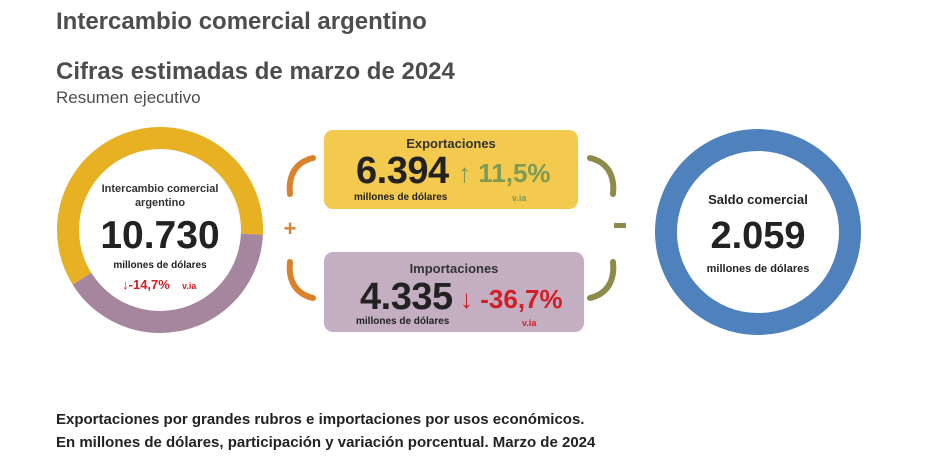 The width and height of the screenshot is (939, 473). What do you see at coordinates (504, 173) in the screenshot?
I see `exportaciones-variation: ↑ 11,5%` at bounding box center [504, 173].